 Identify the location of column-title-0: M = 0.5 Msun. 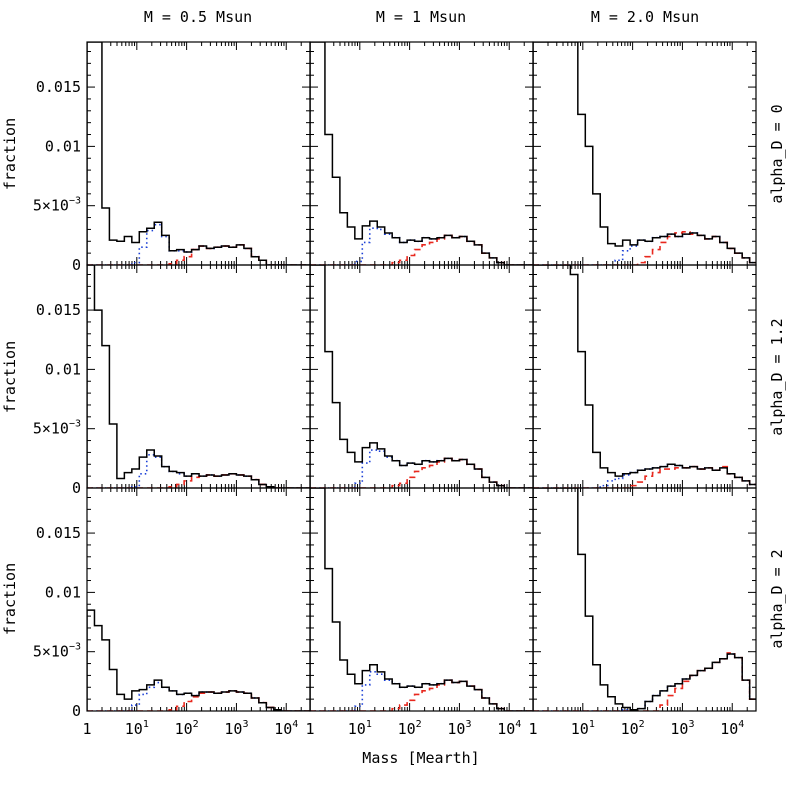
(198, 17).